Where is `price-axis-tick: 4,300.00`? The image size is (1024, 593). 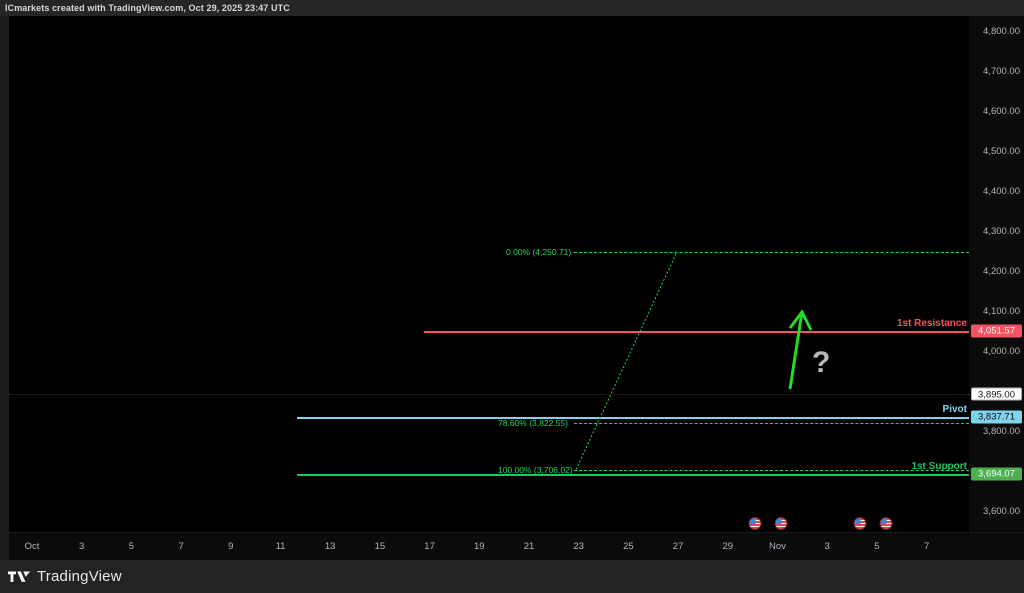
price-axis-tick: 4,300.00 is located at coordinates (1001, 231).